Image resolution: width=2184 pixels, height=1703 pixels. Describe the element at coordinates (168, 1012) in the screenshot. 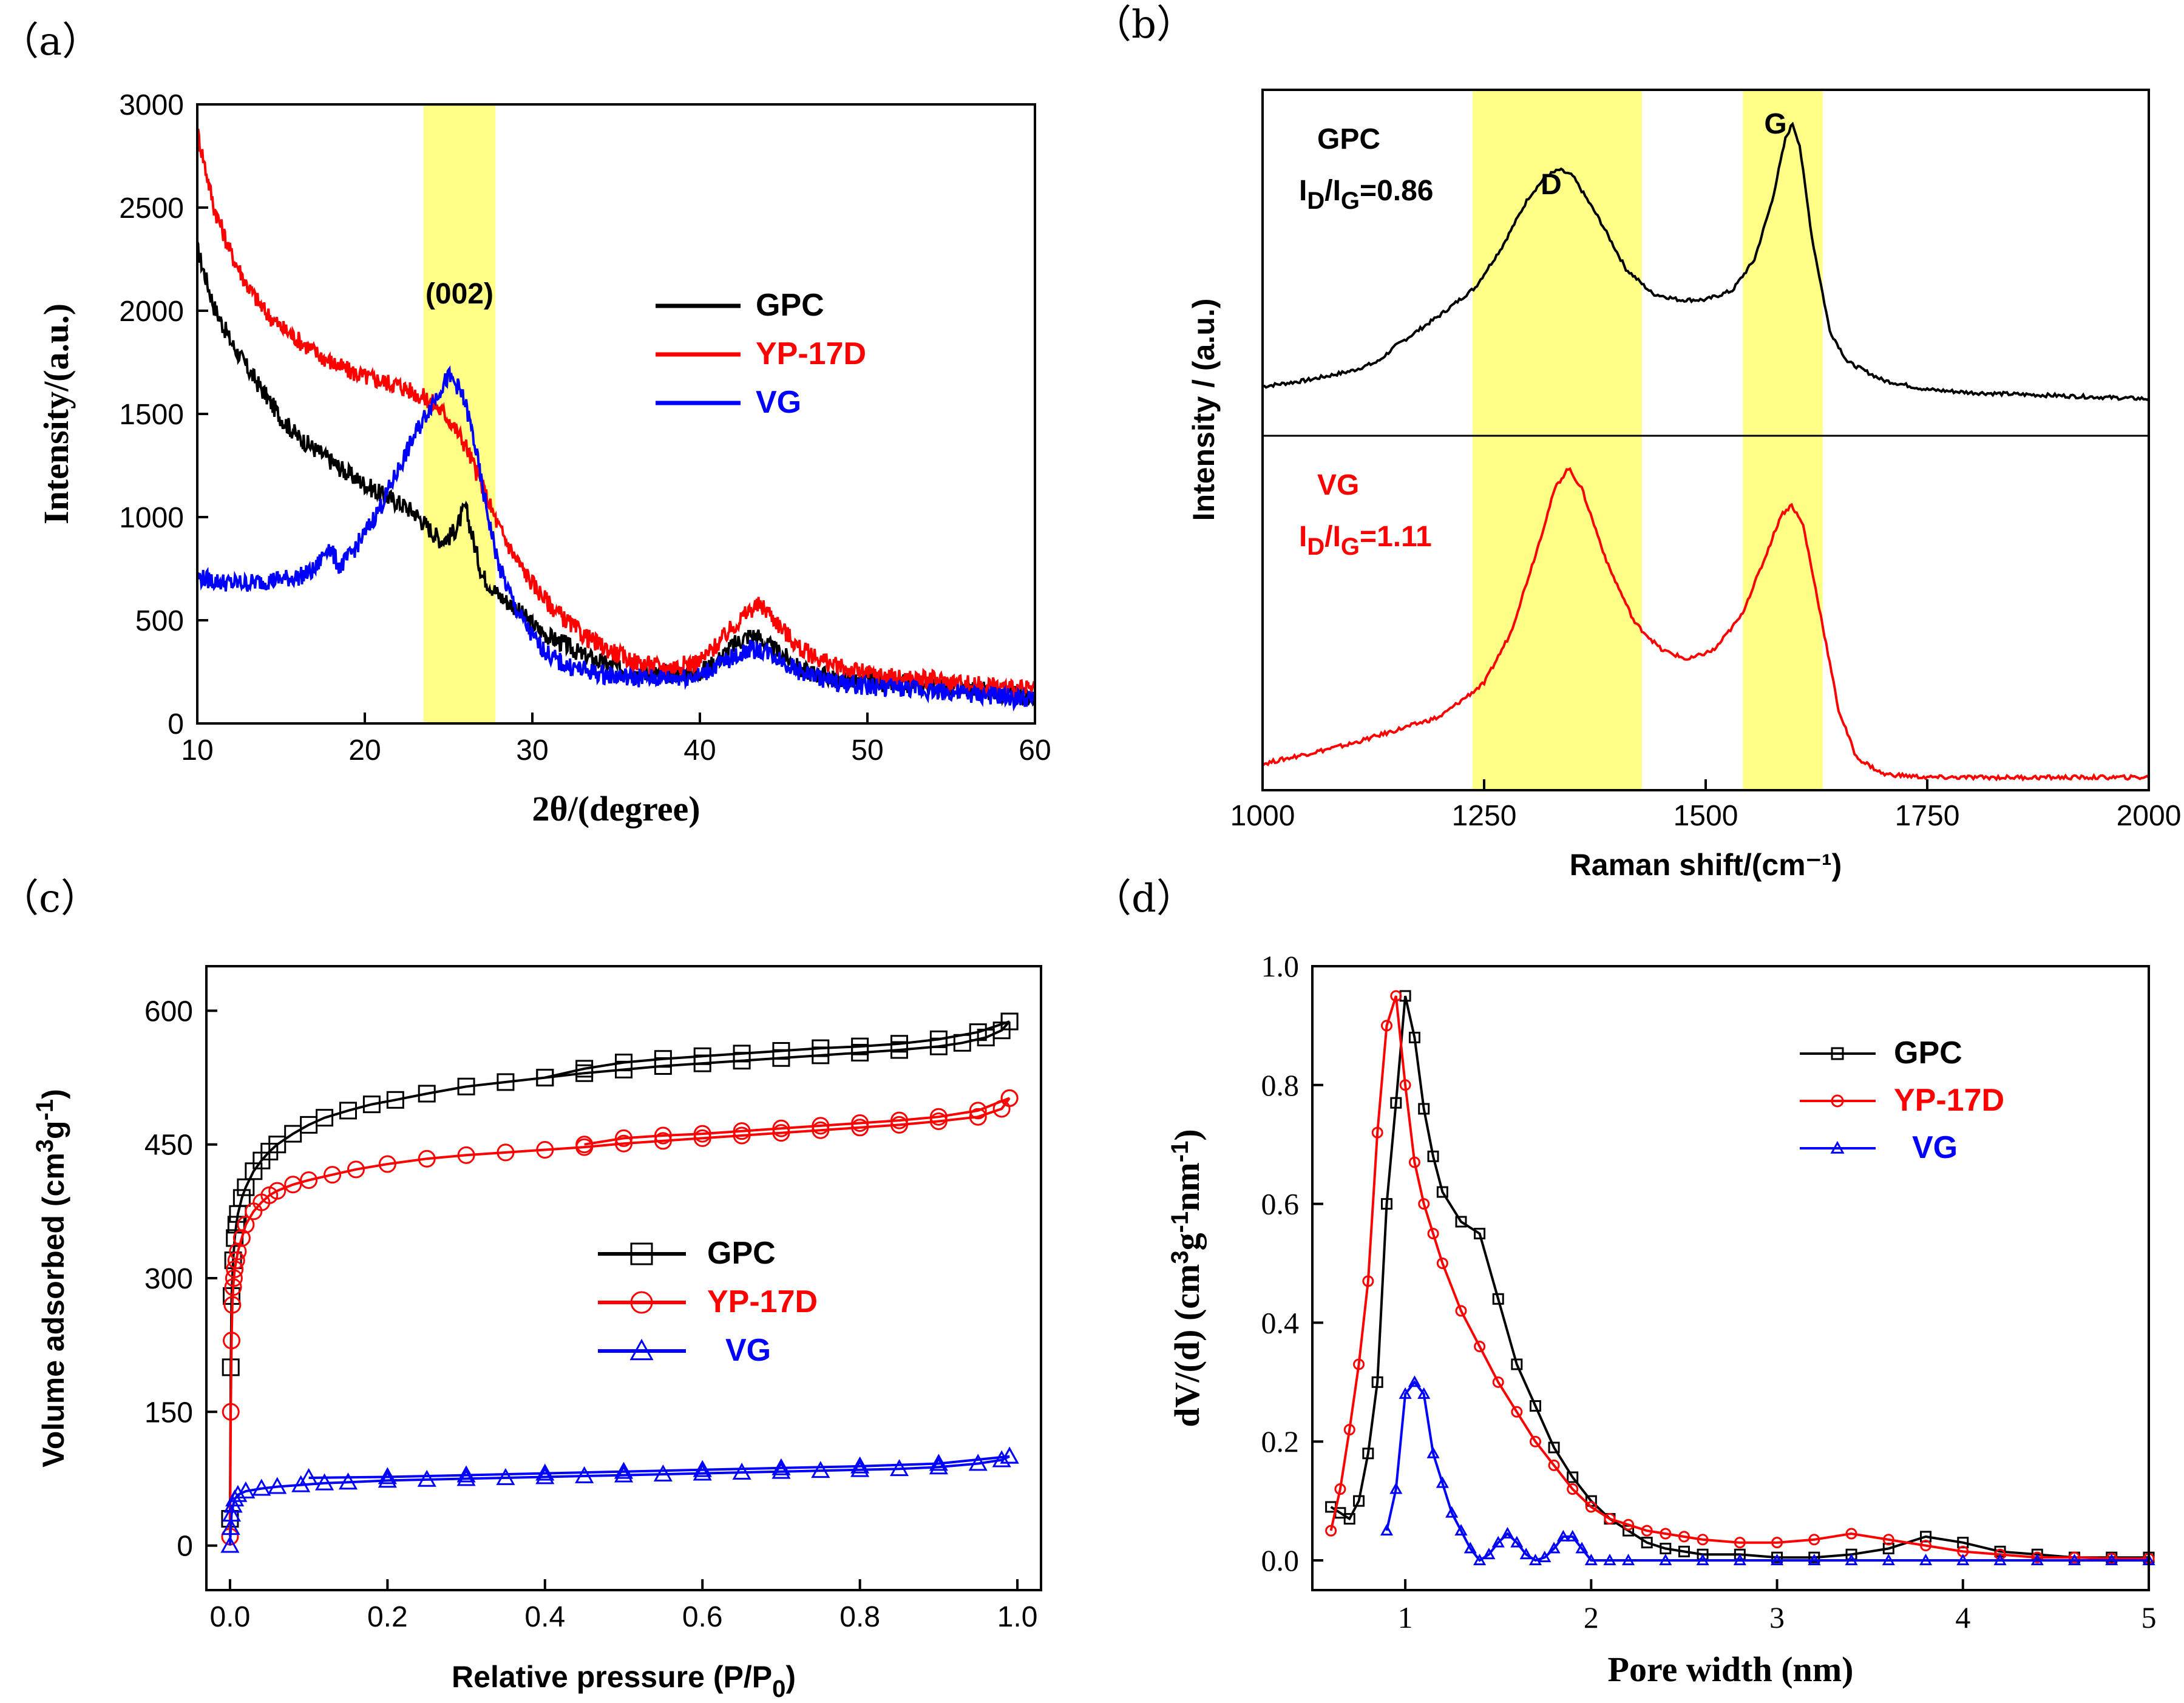

I see `y-tick-label: 600` at that location.